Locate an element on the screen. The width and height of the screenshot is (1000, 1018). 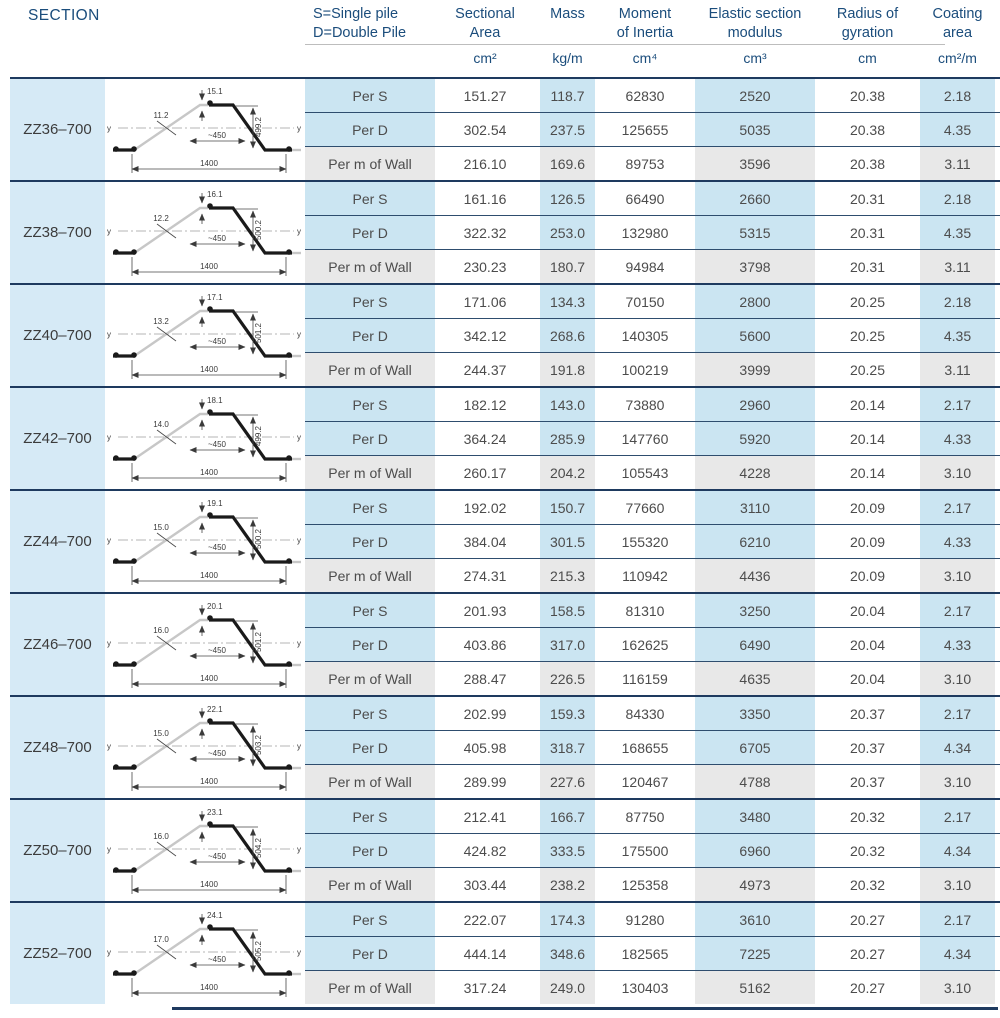
section-name: ZZ44–700 is located at coordinates (57, 540).